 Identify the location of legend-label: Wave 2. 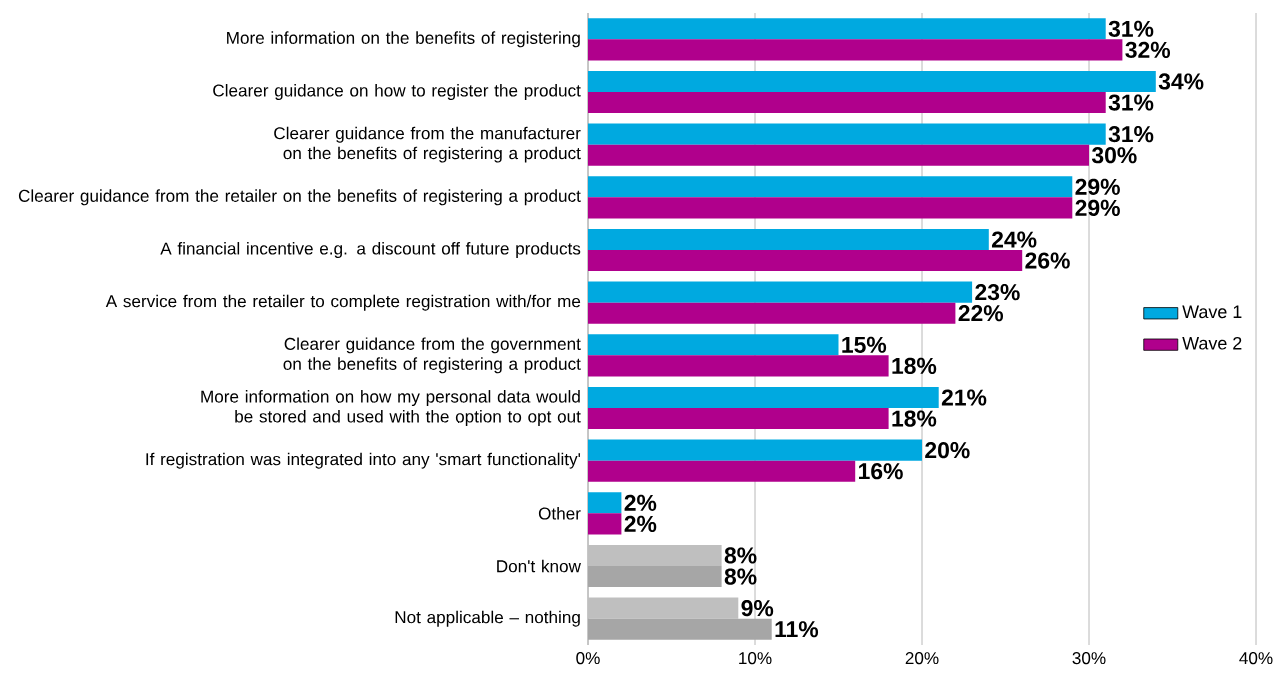
(1212, 343).